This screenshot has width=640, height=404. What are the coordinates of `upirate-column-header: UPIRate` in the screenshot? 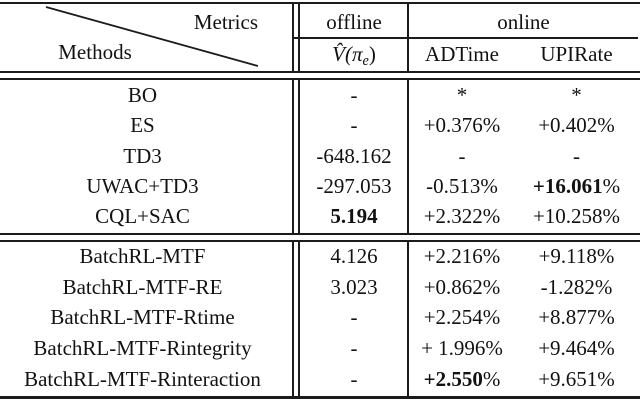 It's located at (576, 54).